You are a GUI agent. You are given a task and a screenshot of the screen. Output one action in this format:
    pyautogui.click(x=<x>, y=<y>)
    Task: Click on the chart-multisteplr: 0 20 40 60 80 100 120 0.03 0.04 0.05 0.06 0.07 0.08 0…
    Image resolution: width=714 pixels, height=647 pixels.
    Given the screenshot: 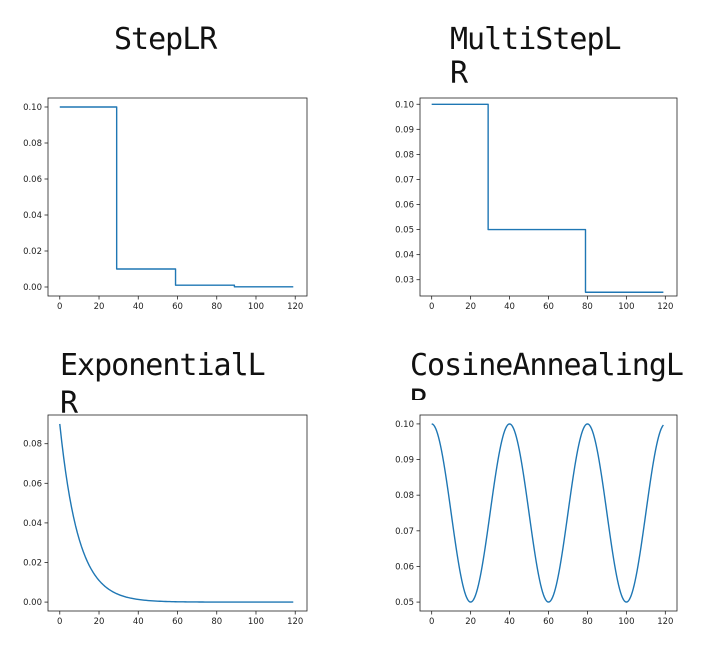 What is the action you would take?
    pyautogui.click(x=536, y=204)
    